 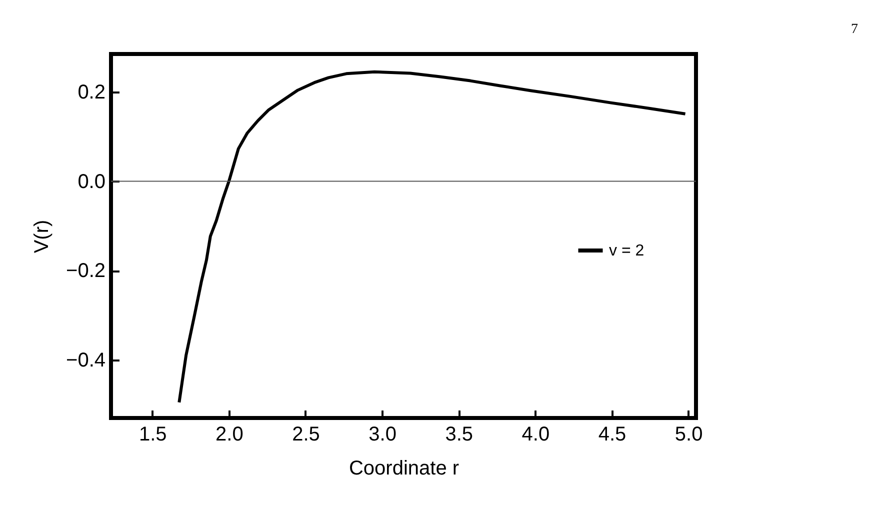 I want to click on y-tick-label: −0.2, so click(x=86, y=271).